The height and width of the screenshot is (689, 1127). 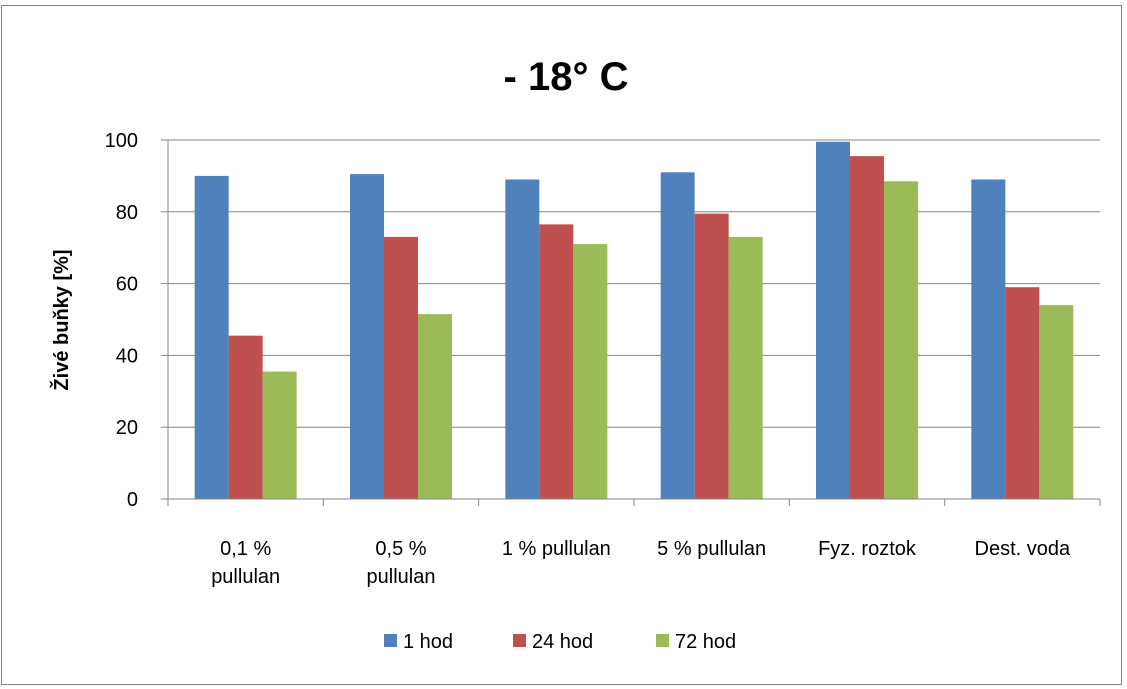 I want to click on y-tick-label: 80, so click(x=127, y=213).